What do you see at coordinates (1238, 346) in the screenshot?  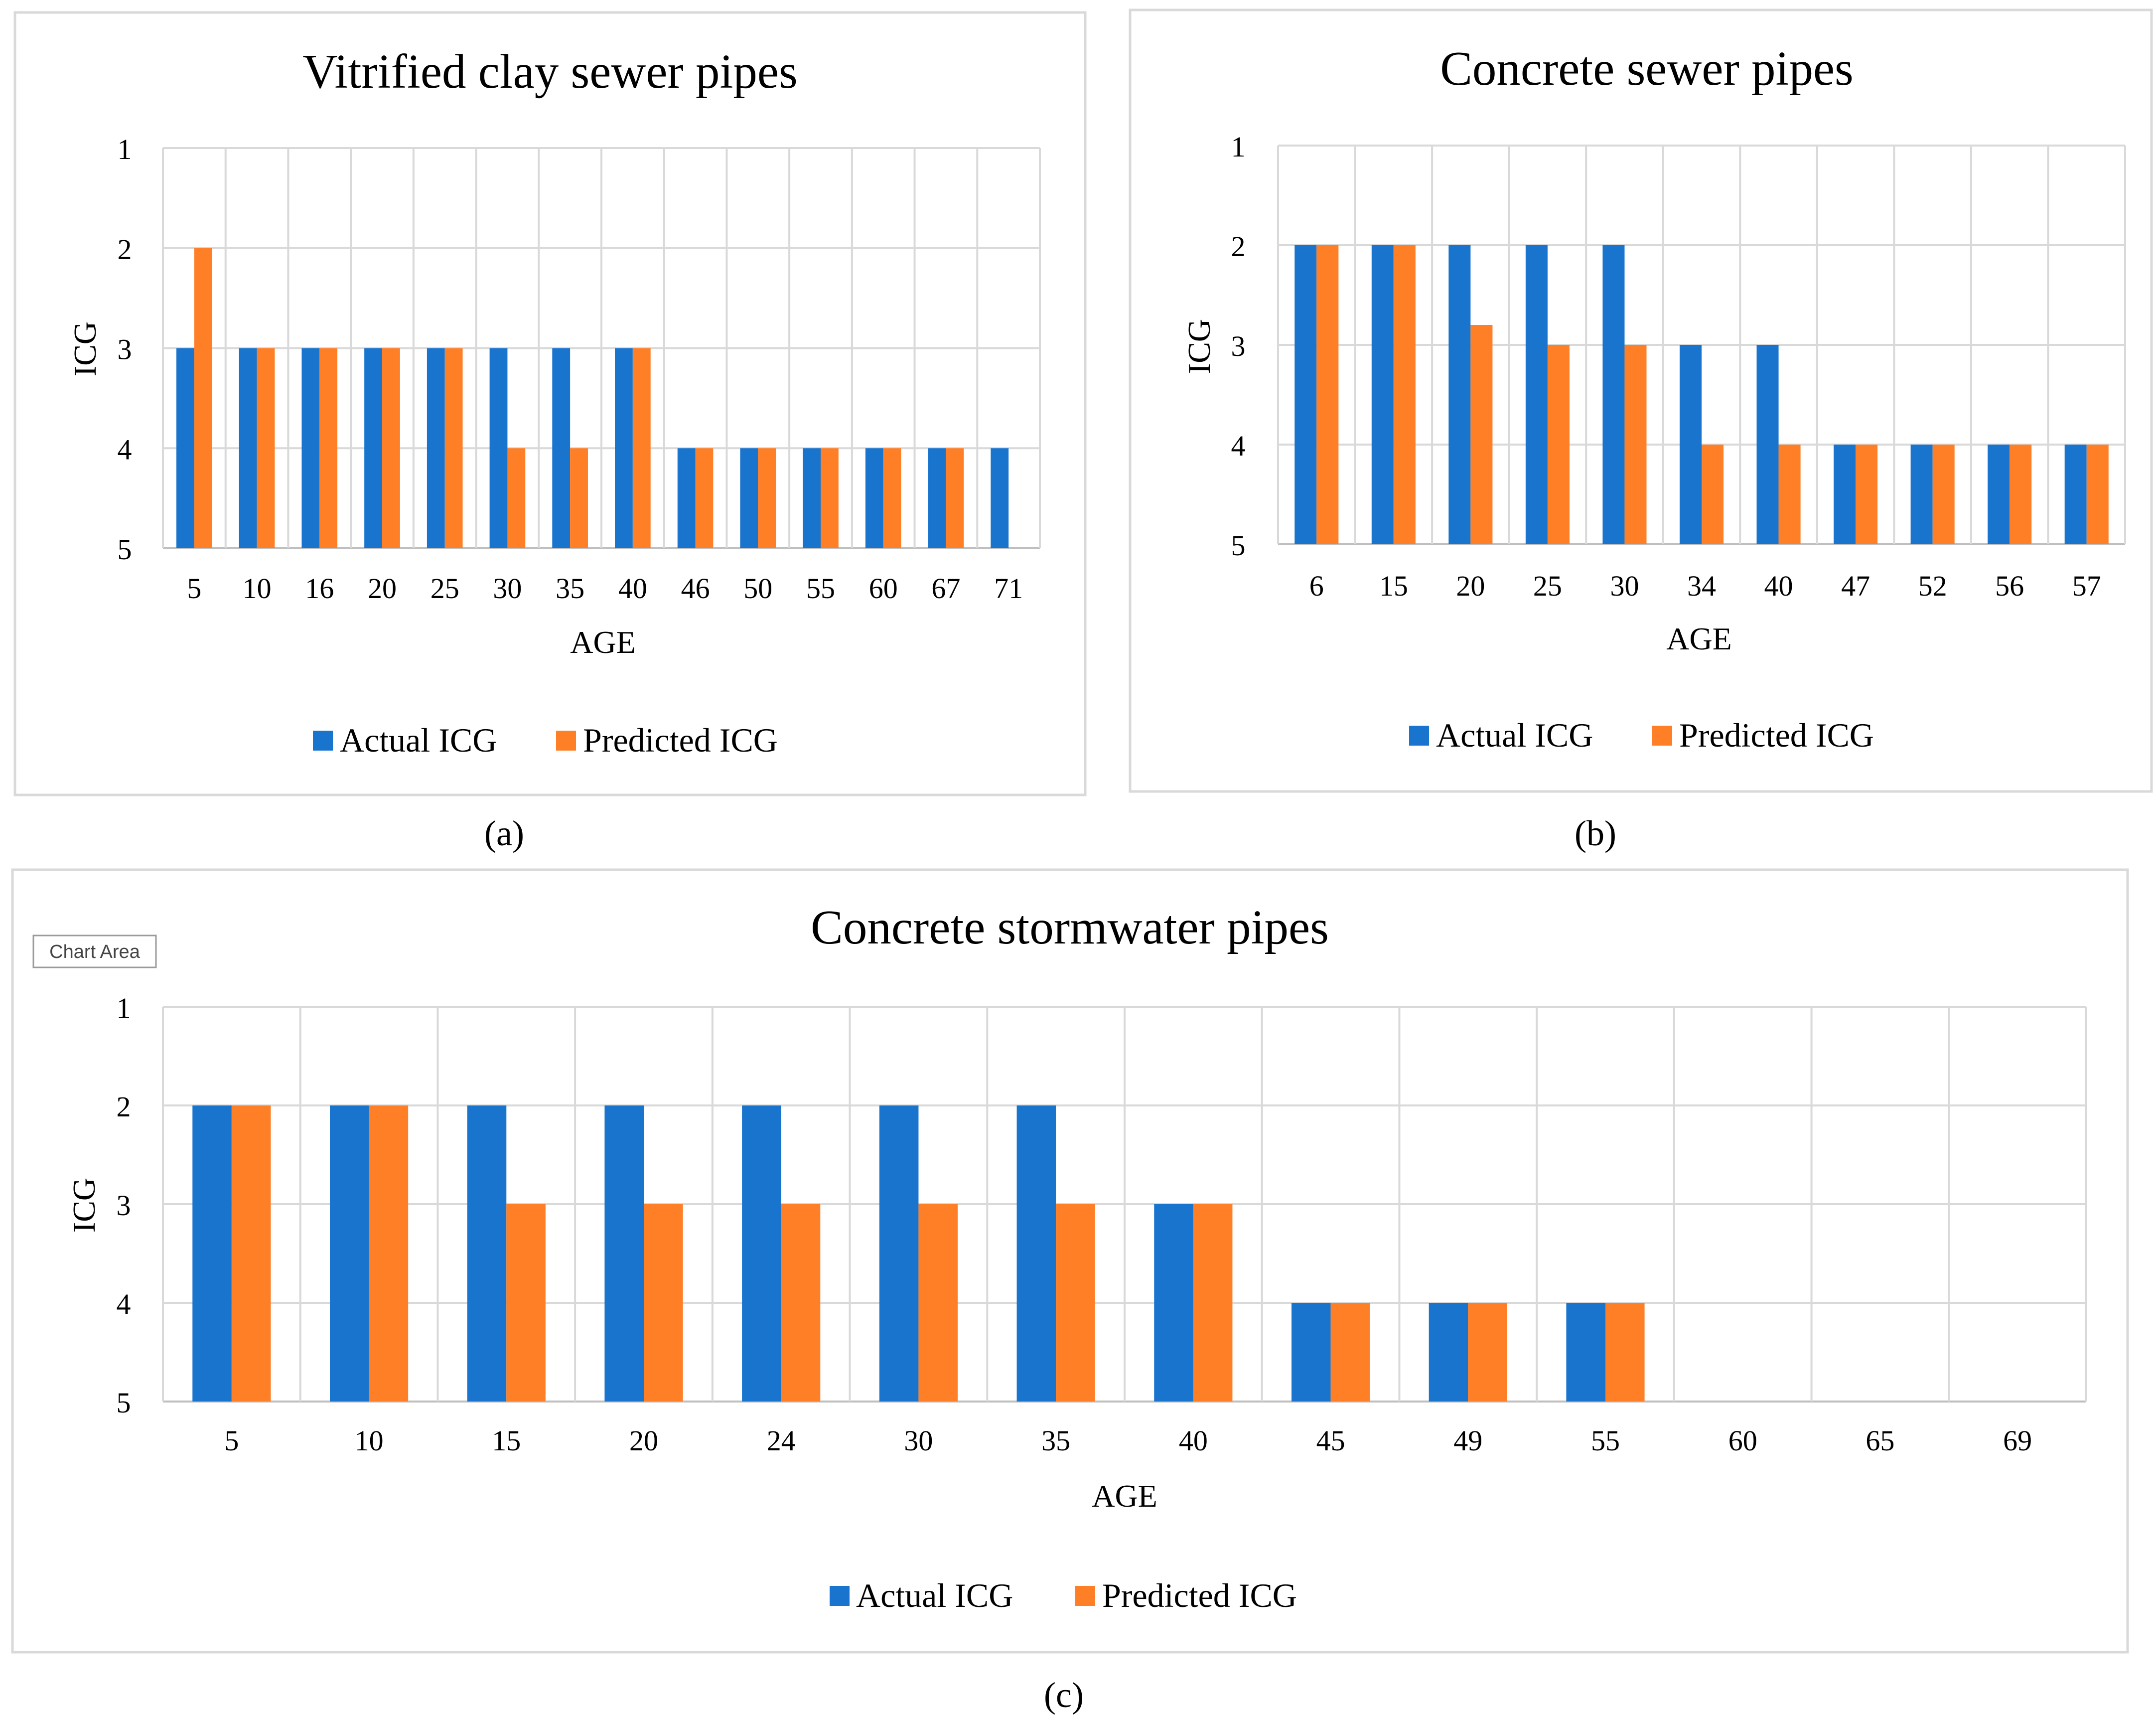 I see `y-tick-labels: 1 2 3 4 5` at bounding box center [1238, 346].